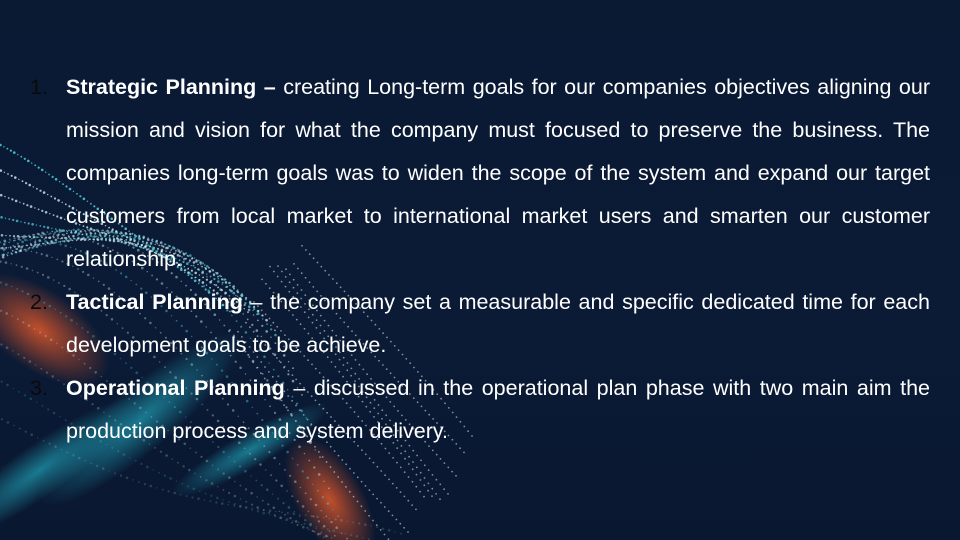  I want to click on item-number: 3., so click(39, 388).